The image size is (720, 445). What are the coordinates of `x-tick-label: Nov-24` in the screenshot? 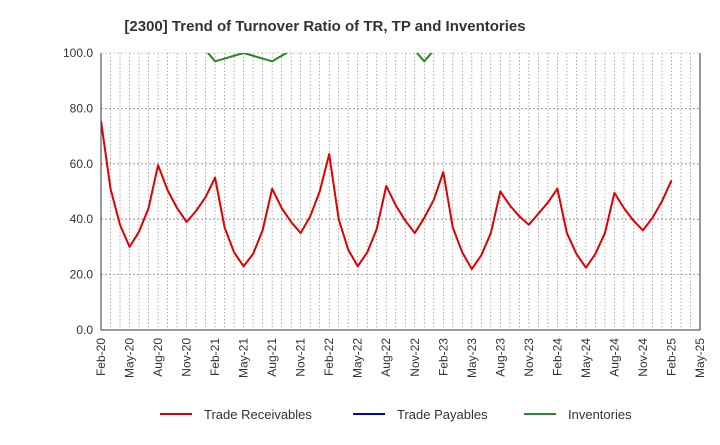 It's located at (643, 357).